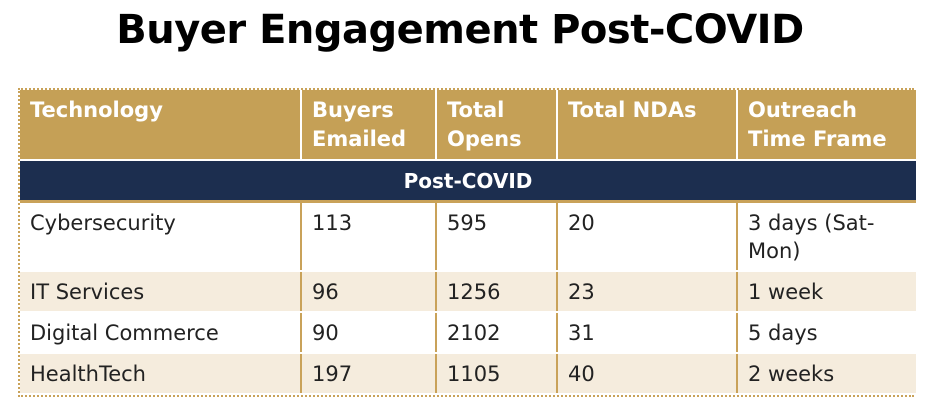 The width and height of the screenshot is (934, 420). I want to click on cell-buyers-emailed: 96, so click(368, 291).